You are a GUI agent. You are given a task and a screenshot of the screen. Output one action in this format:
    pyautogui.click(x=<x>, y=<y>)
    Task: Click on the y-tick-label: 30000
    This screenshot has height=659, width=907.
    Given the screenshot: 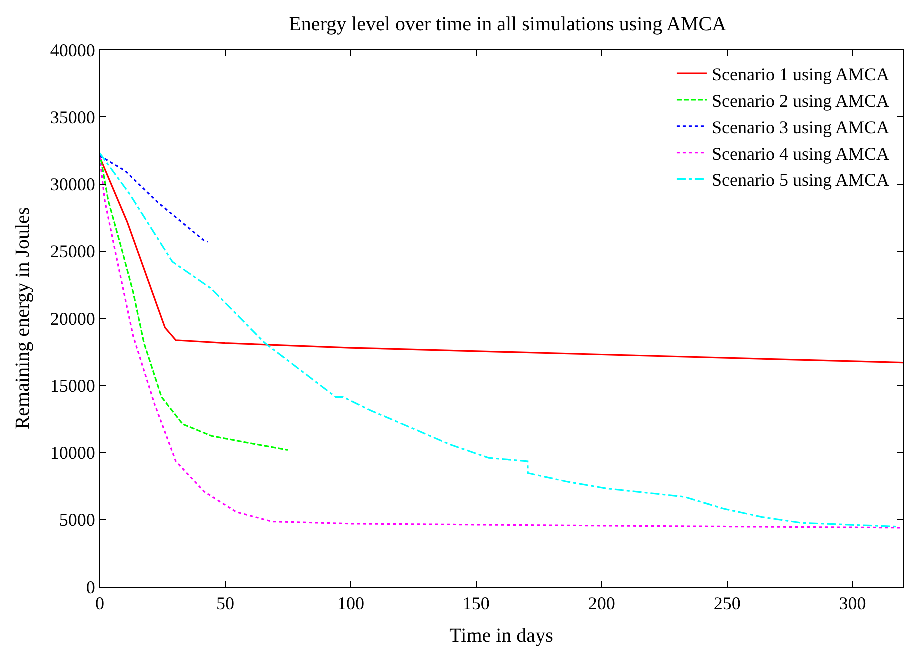 What is the action you would take?
    pyautogui.click(x=73, y=184)
    